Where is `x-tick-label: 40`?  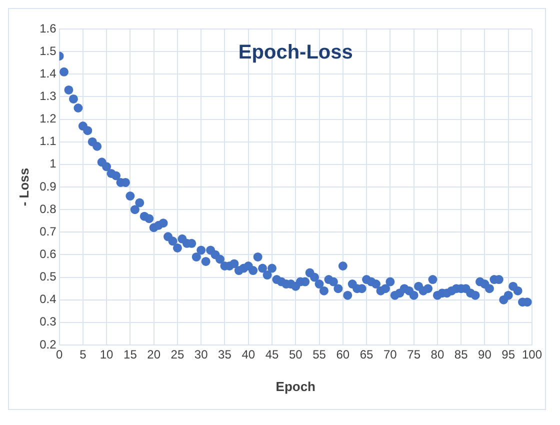 x-tick-label: 40 is located at coordinates (249, 355).